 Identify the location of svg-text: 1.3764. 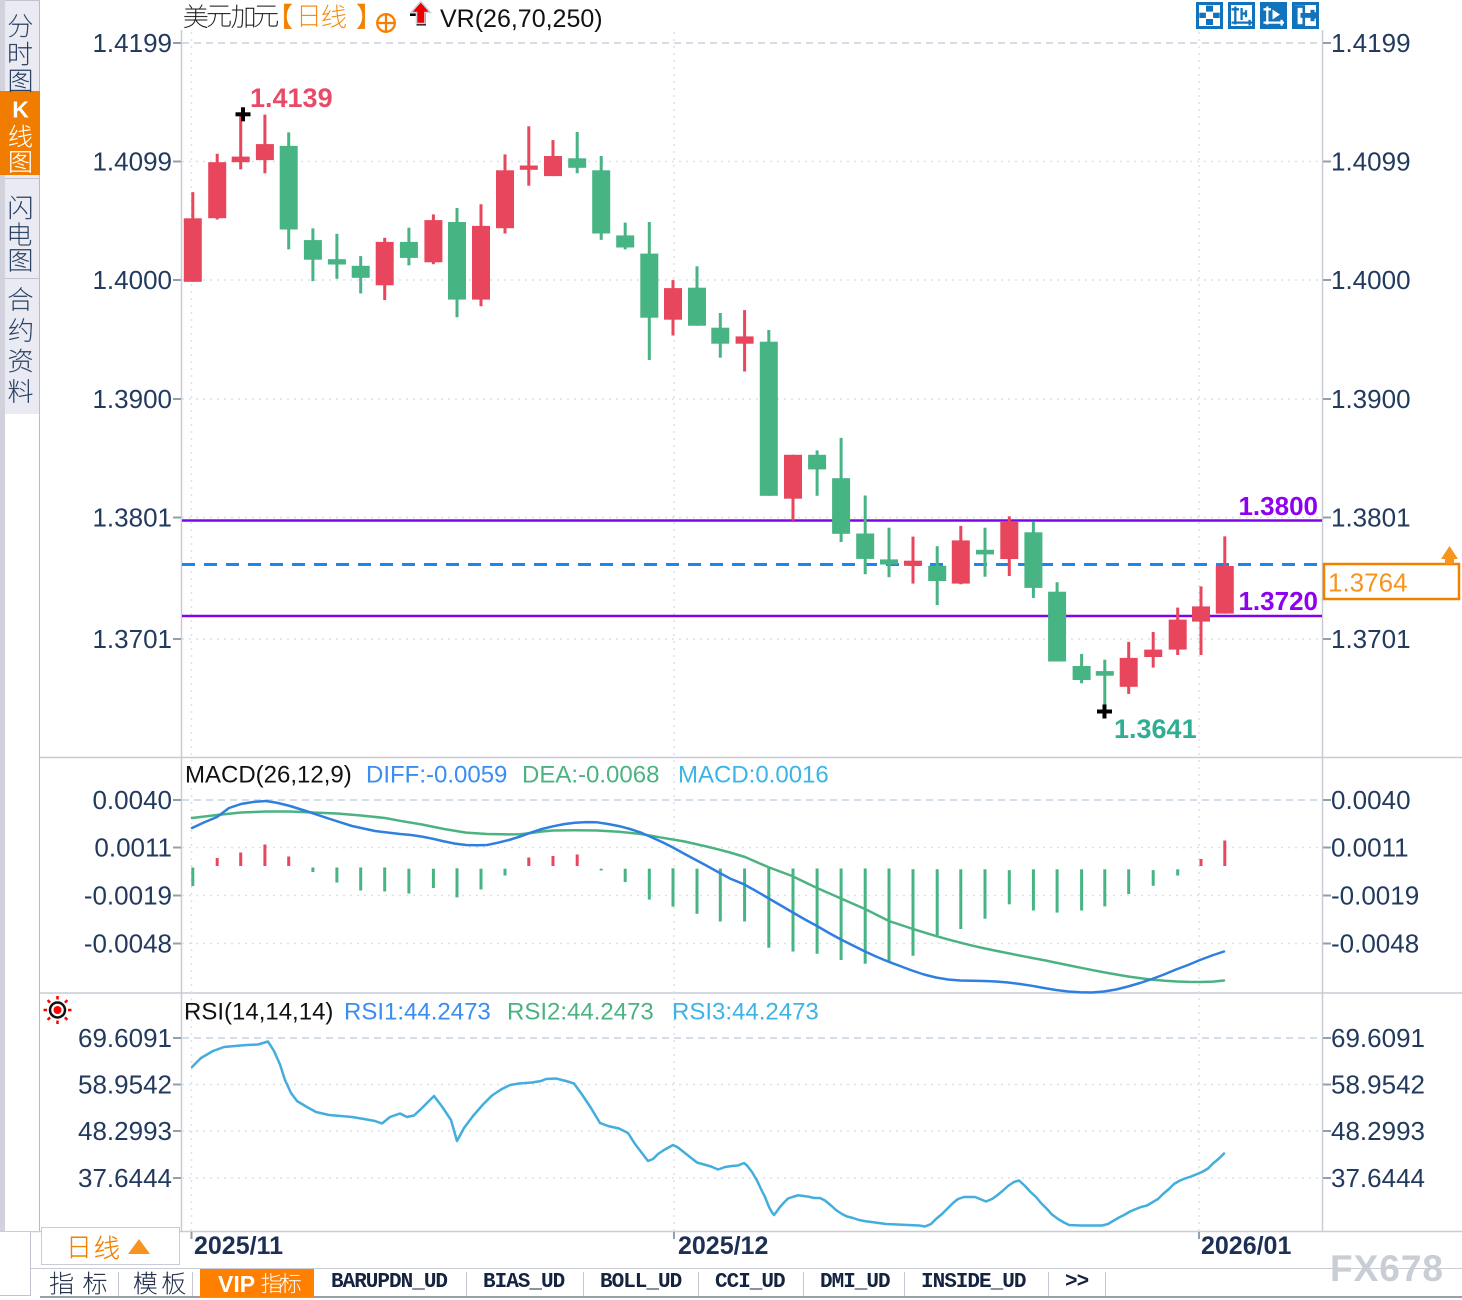
(1368, 583).